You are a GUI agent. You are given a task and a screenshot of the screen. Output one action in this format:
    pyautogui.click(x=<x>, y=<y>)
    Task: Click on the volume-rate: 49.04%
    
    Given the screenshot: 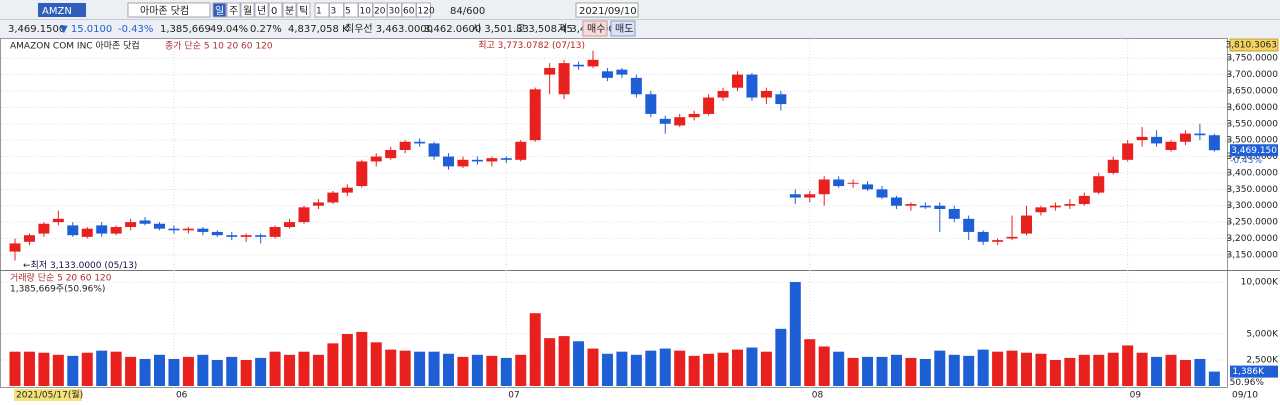 What is the action you would take?
    pyautogui.click(x=229, y=29)
    